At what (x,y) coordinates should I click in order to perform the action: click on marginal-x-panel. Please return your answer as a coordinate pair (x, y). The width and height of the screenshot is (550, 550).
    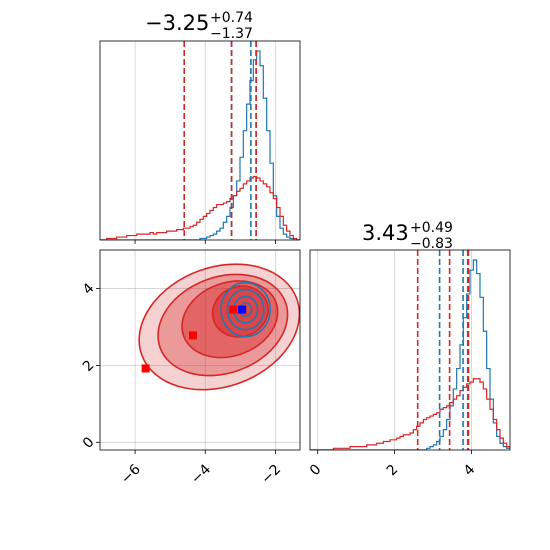
    Looking at the image, I should click on (200, 142).